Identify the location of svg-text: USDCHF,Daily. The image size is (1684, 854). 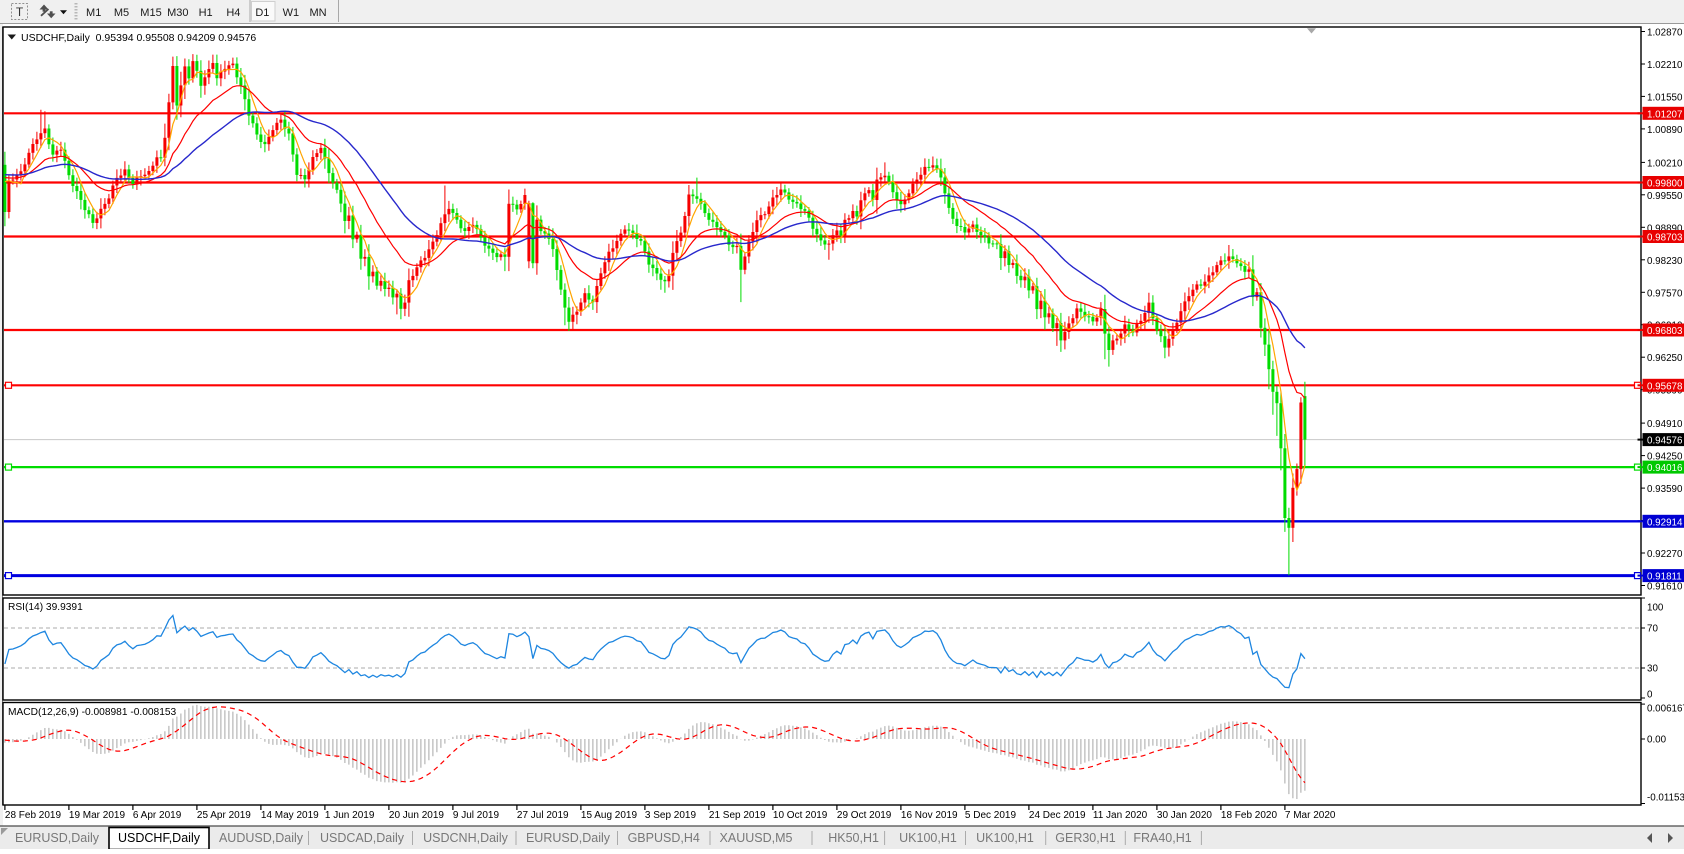
(159, 838).